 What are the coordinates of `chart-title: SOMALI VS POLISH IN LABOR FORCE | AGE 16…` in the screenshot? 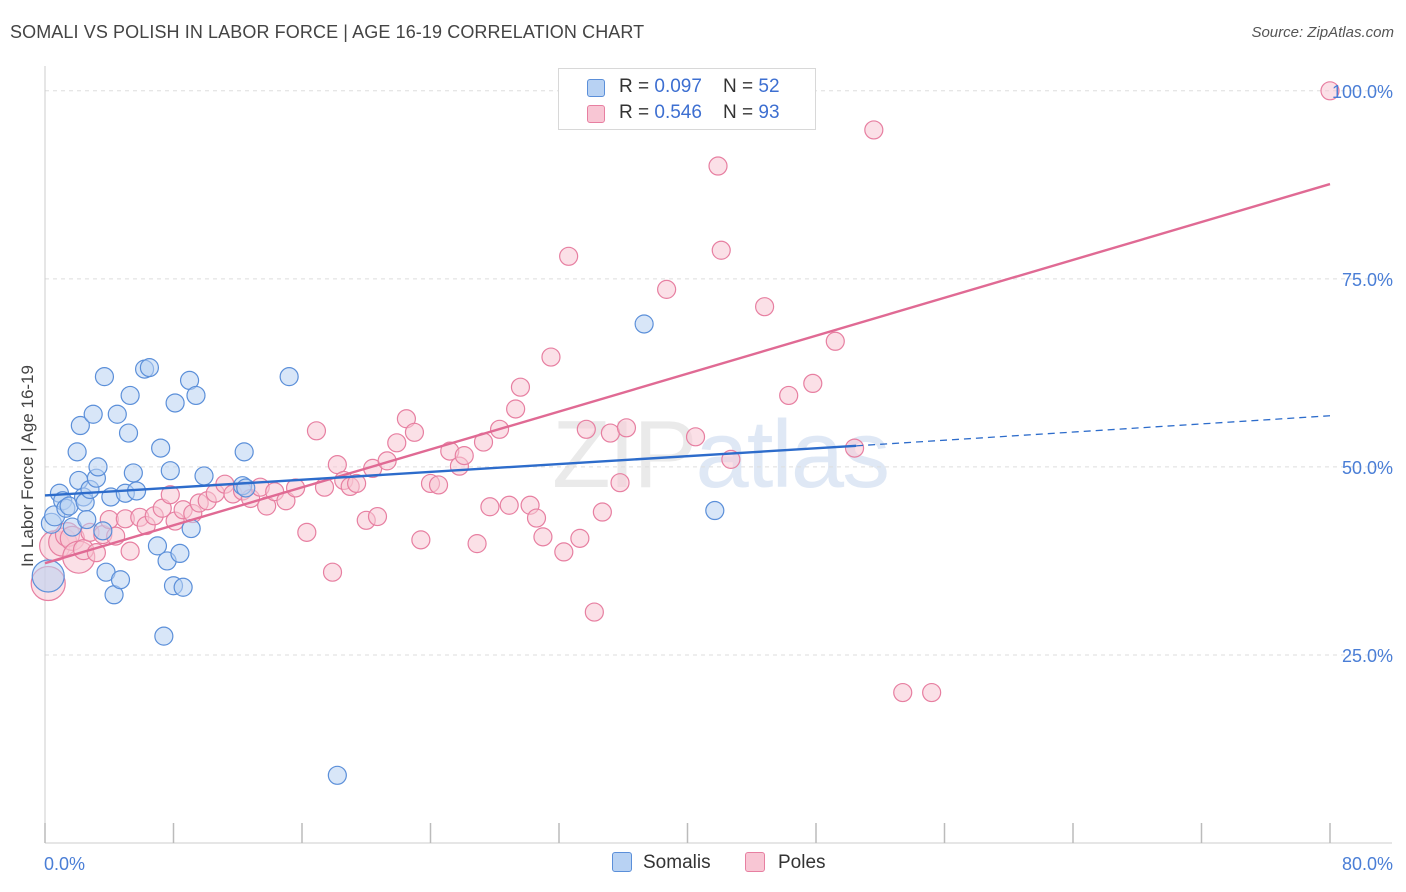 It's located at (327, 32).